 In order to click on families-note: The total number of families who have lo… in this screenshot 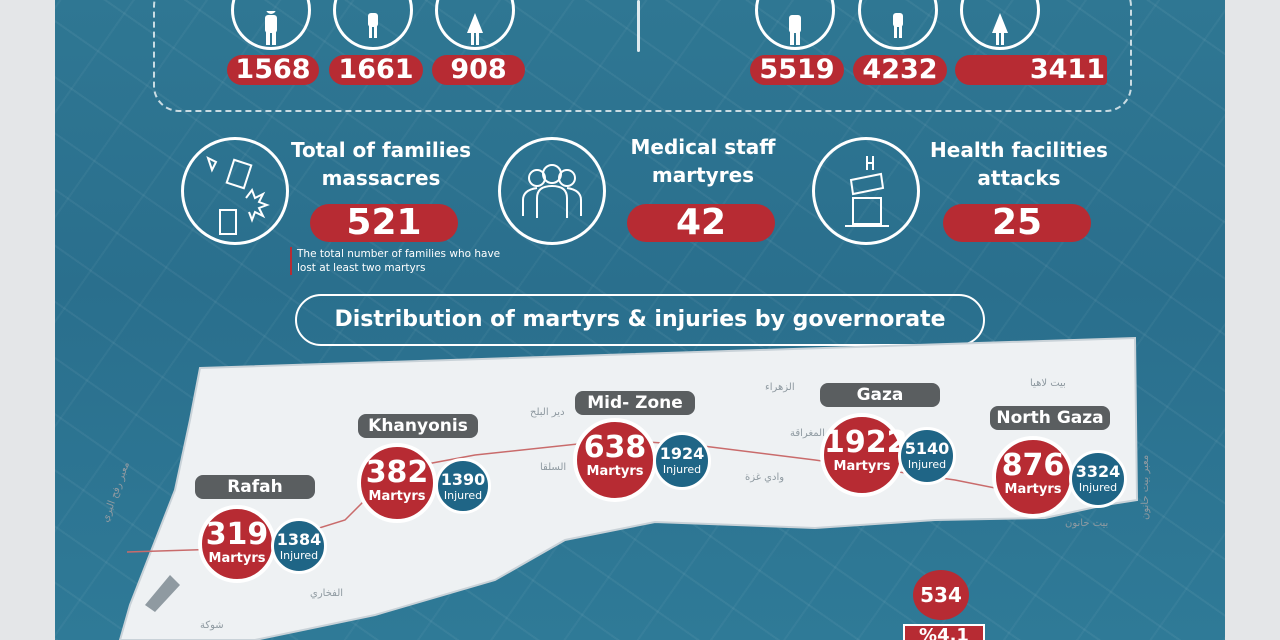, I will do `click(398, 261)`.